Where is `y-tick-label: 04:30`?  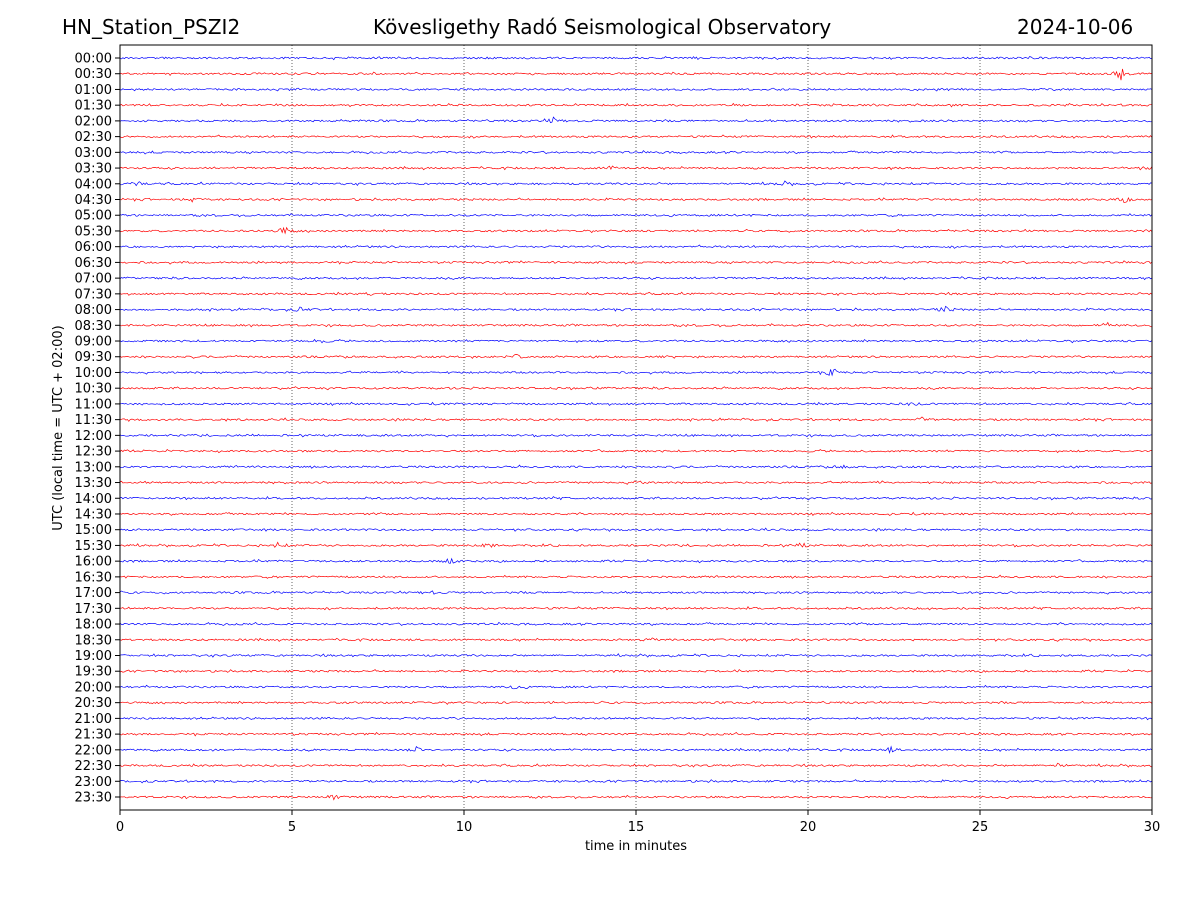 y-tick-label: 04:30 is located at coordinates (93, 200).